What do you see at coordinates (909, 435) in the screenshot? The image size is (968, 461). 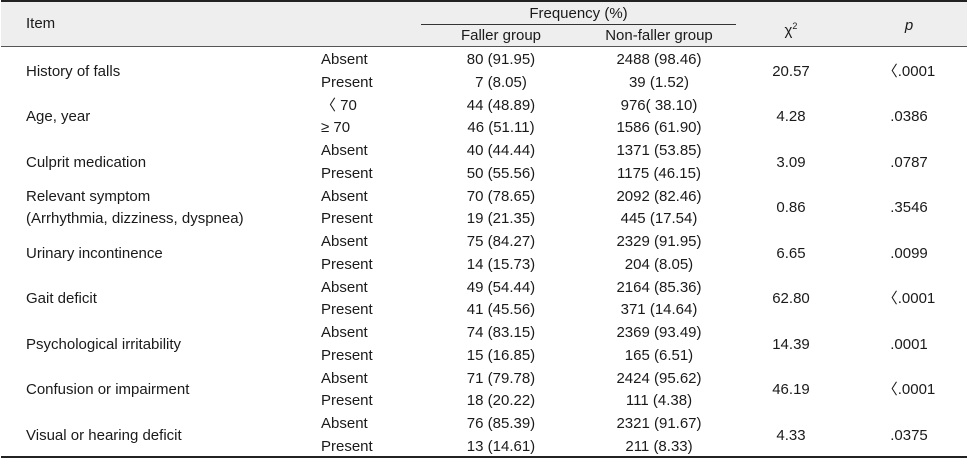 I see `row-p-value: .0375` at bounding box center [909, 435].